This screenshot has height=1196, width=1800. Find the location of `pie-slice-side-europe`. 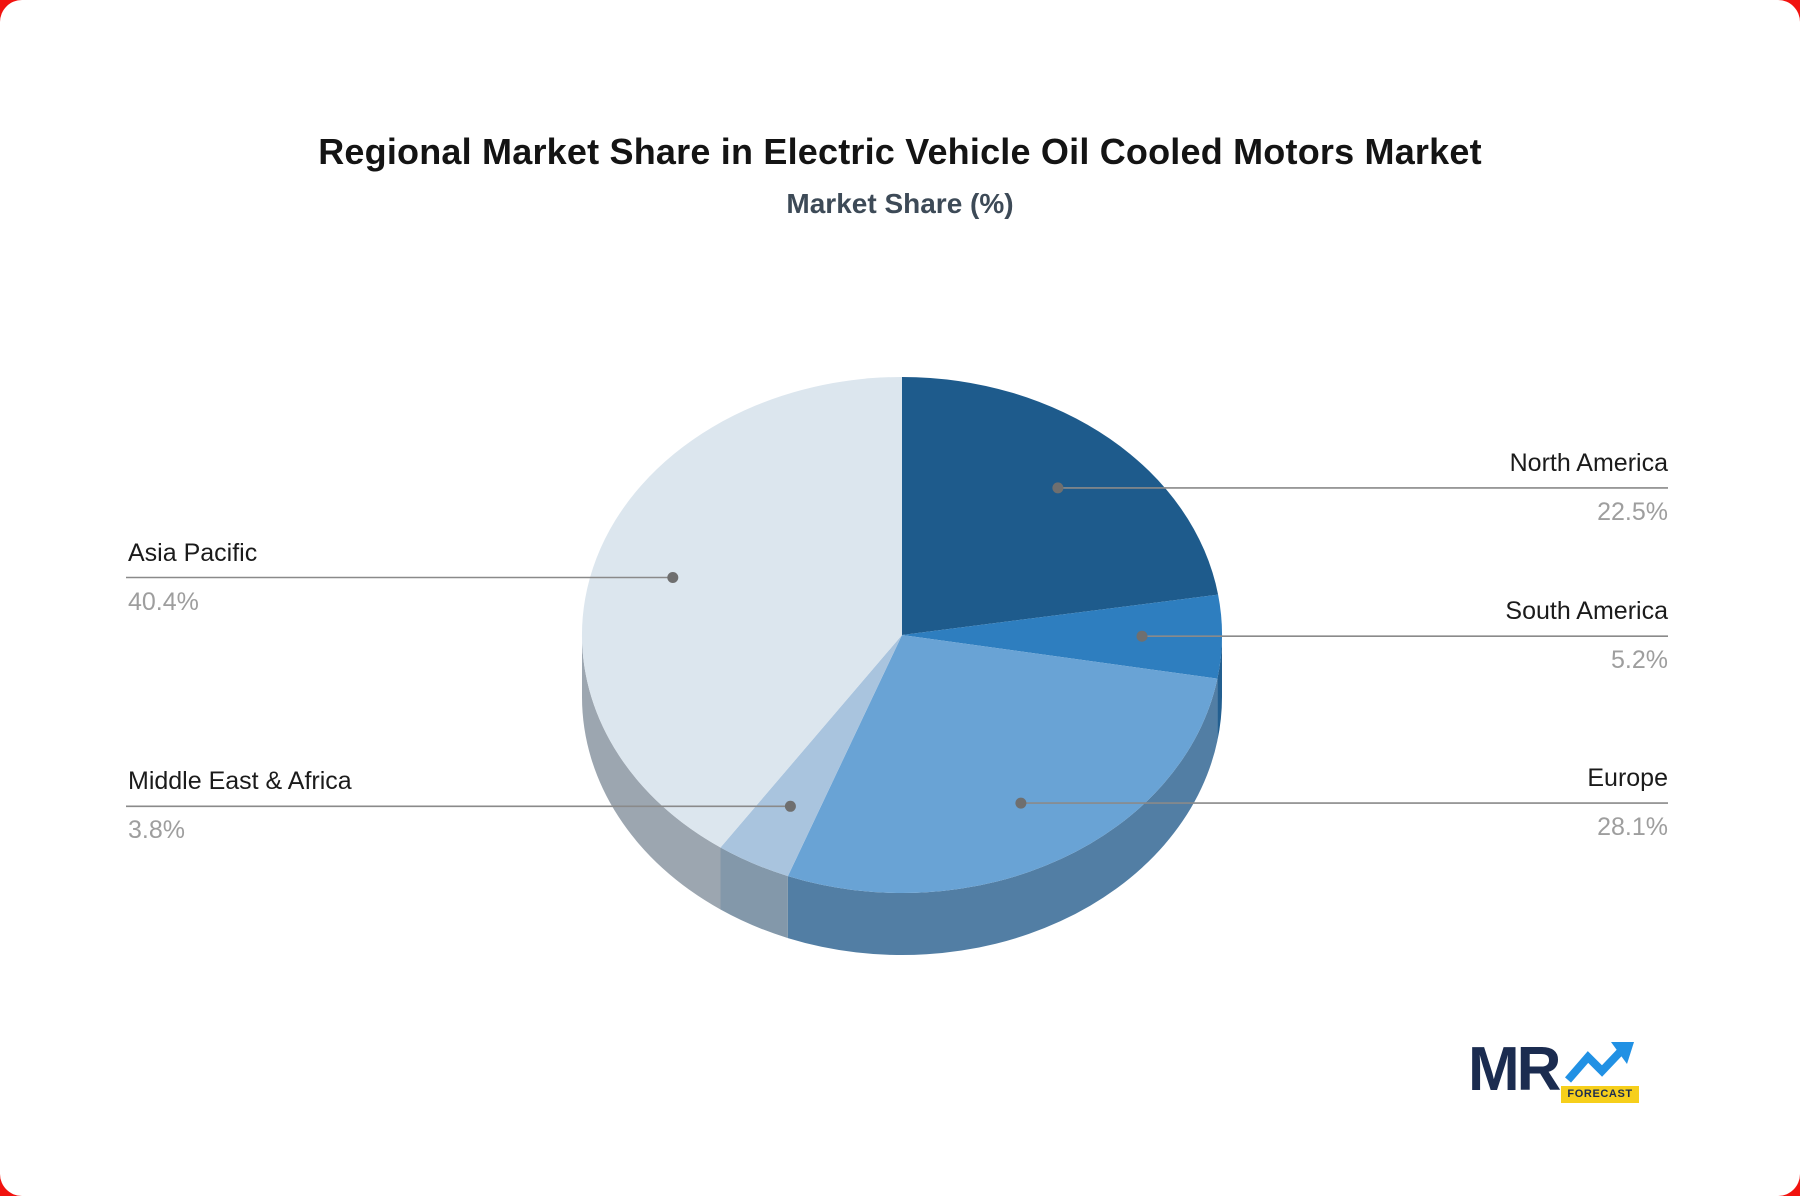

pie-slice-side-europe is located at coordinates (1002, 817).